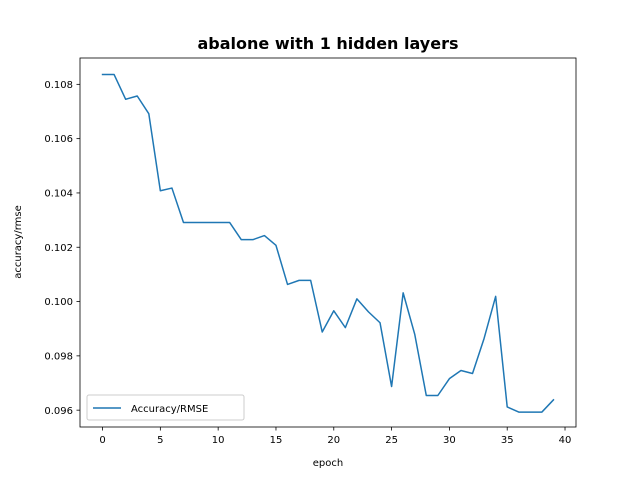  Describe the element at coordinates (333, 440) in the screenshot. I see `x-tick-label: 20` at that location.